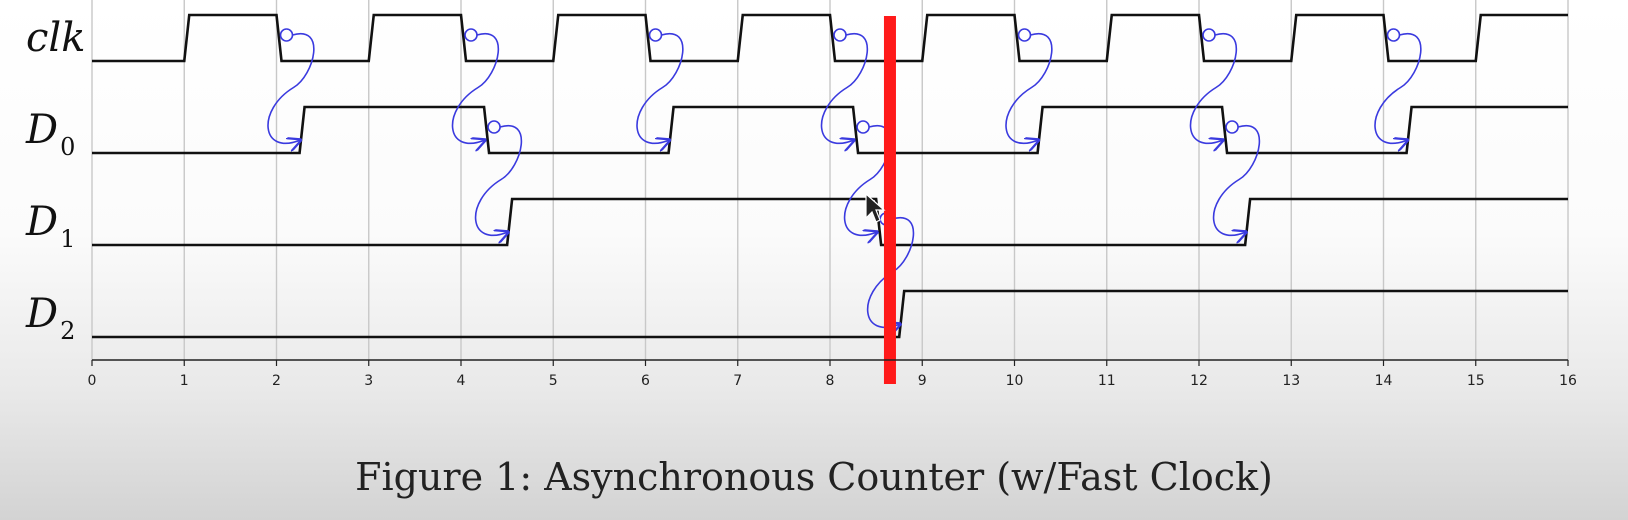 This screenshot has height=520, width=1628. I want to click on waveform-clk, so click(830, 38).